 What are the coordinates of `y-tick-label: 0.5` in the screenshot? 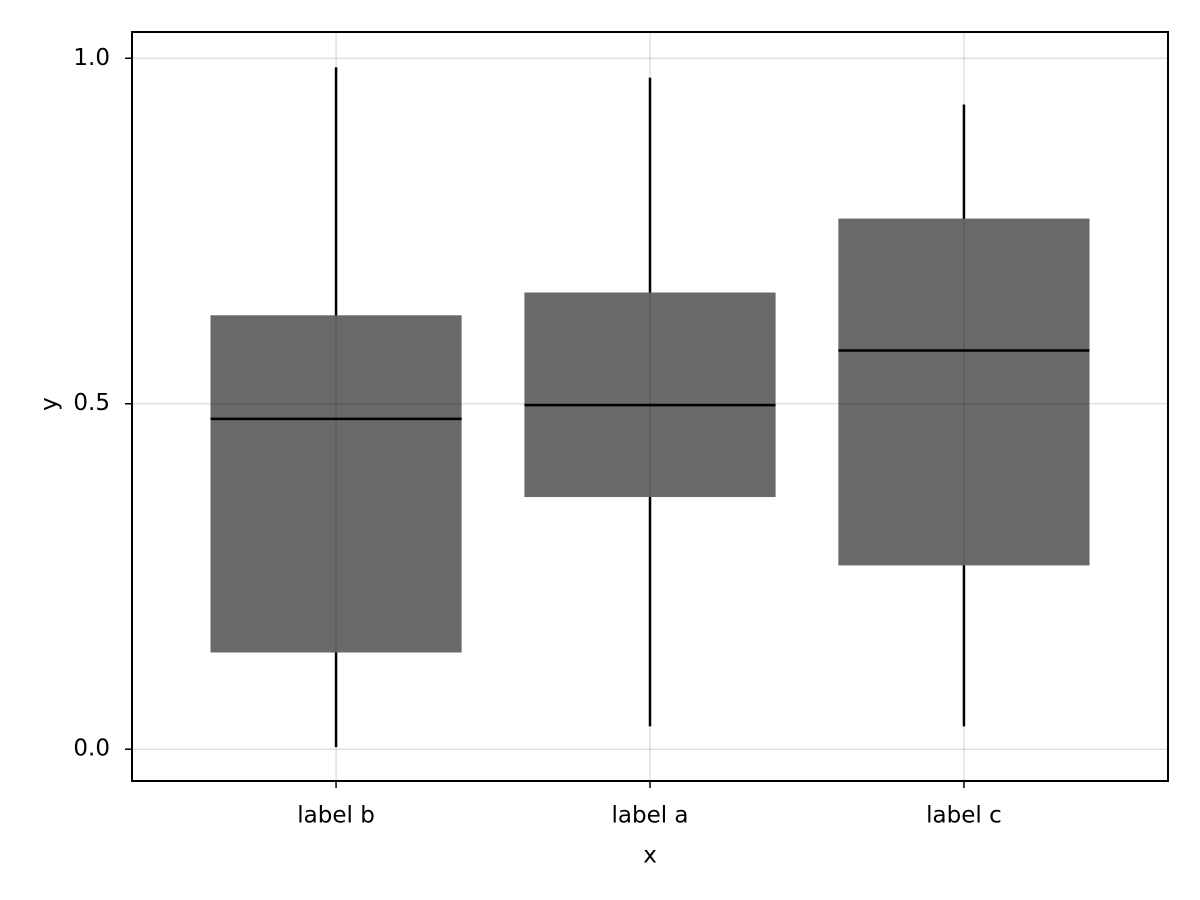 It's located at (91, 403).